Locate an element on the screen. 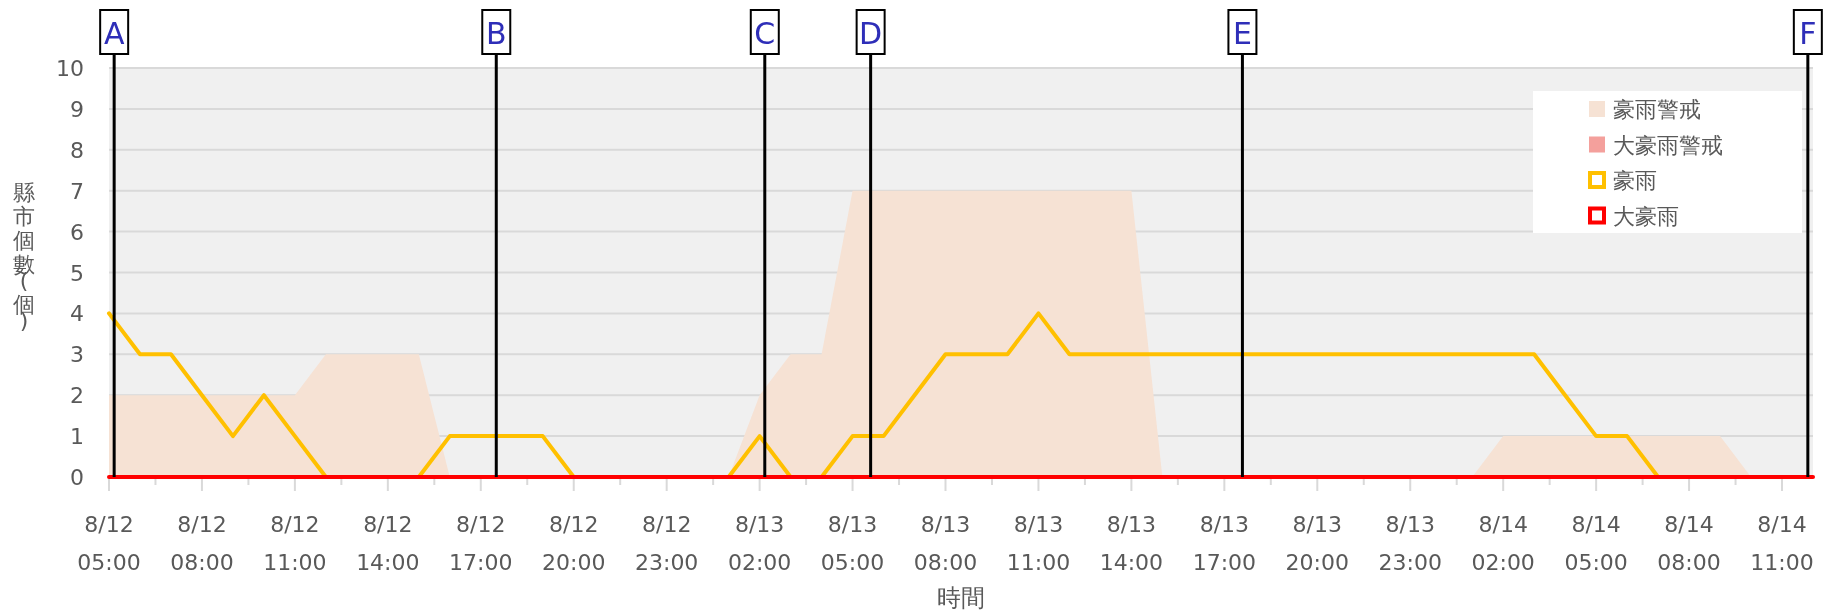 This screenshot has width=1835, height=614. legend-label: 大豪雨警戒 is located at coordinates (1668, 145).